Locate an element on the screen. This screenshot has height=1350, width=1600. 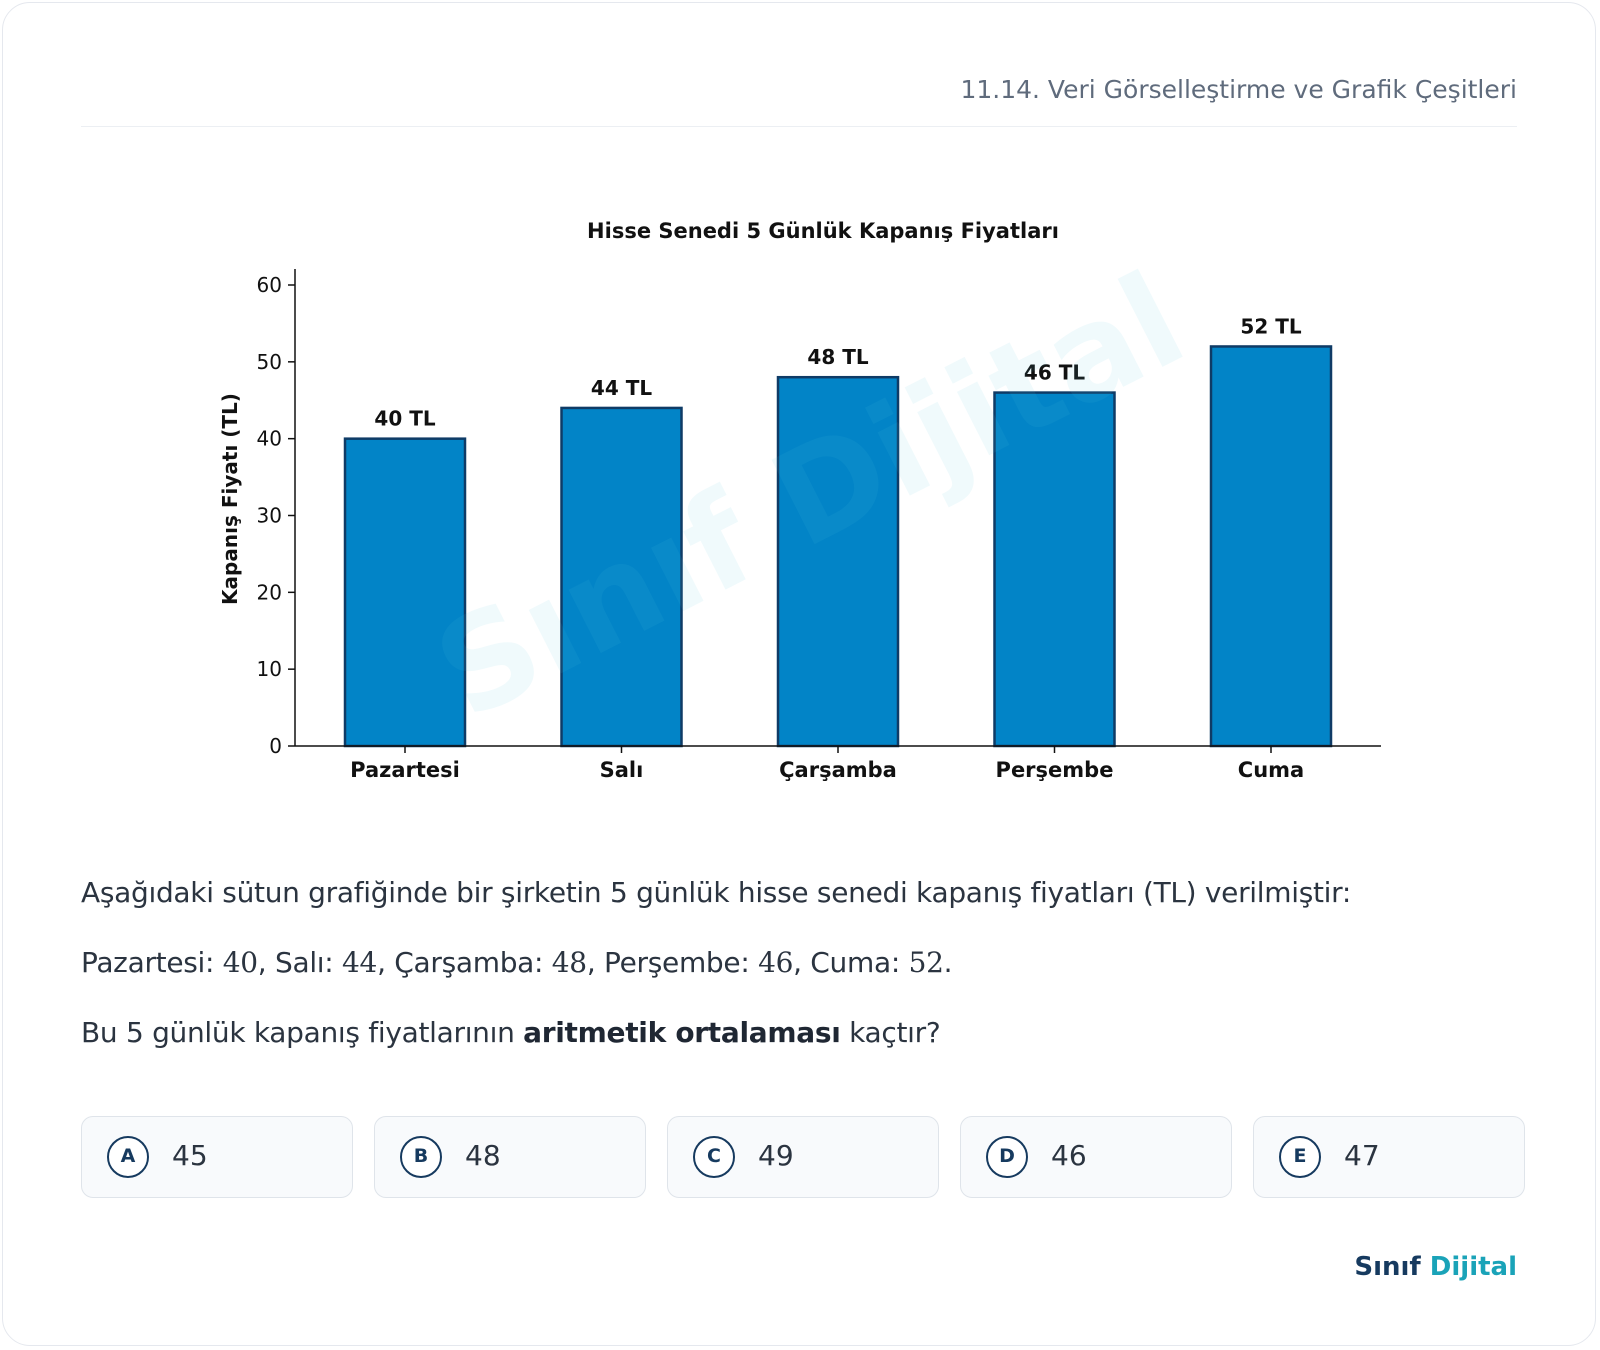
bar-data-label: 48 TL is located at coordinates (837, 357).